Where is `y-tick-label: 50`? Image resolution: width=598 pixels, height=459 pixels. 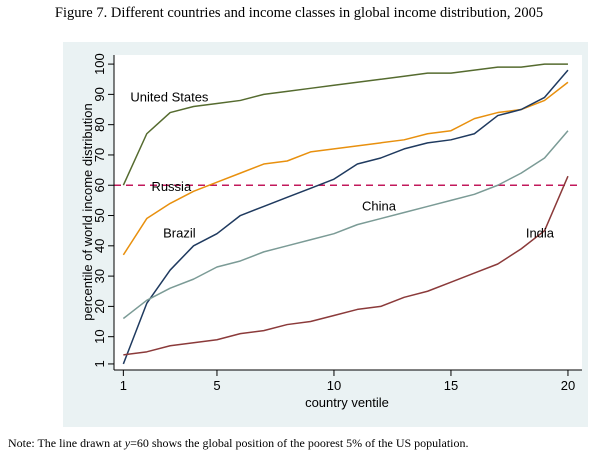 y-tick-label: 50 is located at coordinates (99, 215).